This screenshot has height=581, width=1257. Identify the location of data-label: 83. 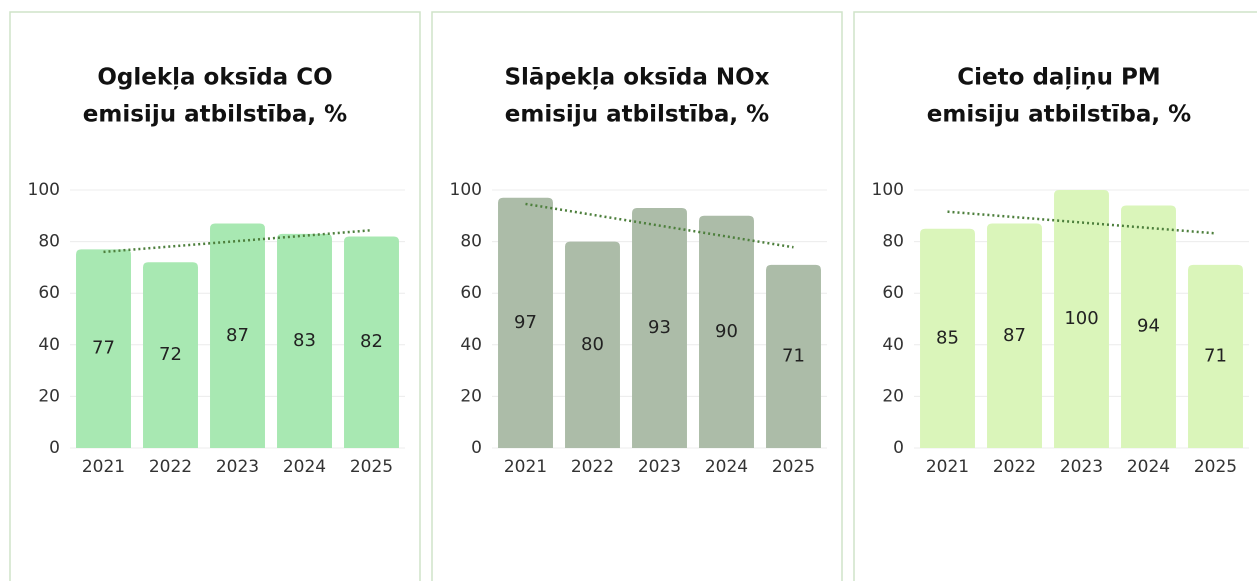
(304, 340).